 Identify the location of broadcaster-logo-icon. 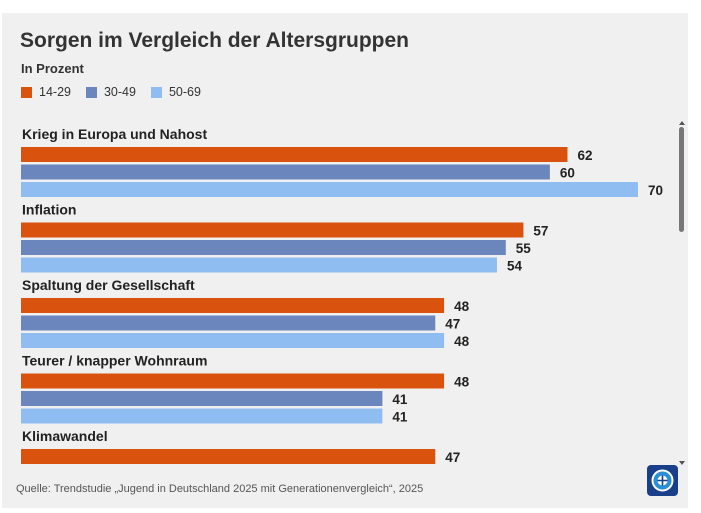
(662, 480).